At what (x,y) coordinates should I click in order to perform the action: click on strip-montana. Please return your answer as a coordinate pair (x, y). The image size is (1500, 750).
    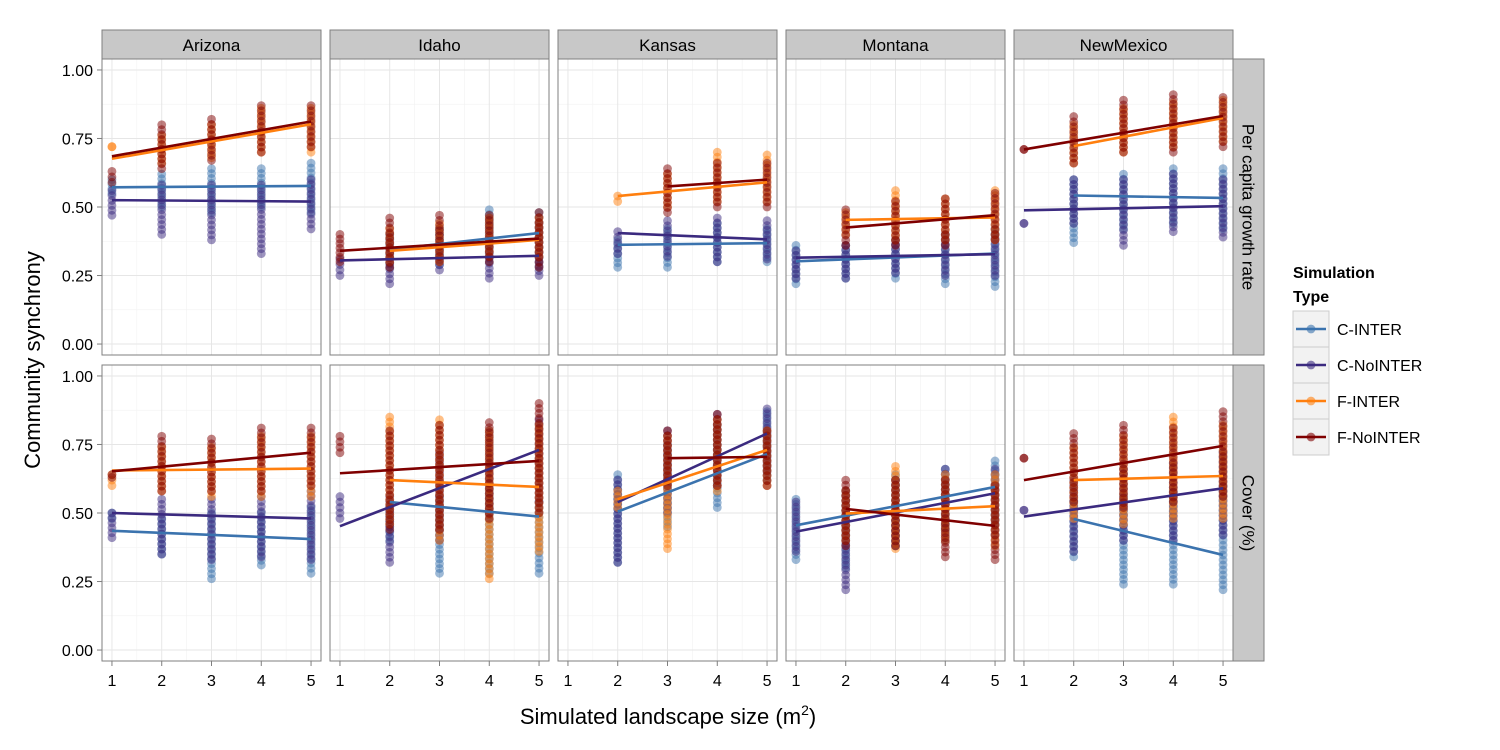
    Looking at the image, I should click on (895, 44).